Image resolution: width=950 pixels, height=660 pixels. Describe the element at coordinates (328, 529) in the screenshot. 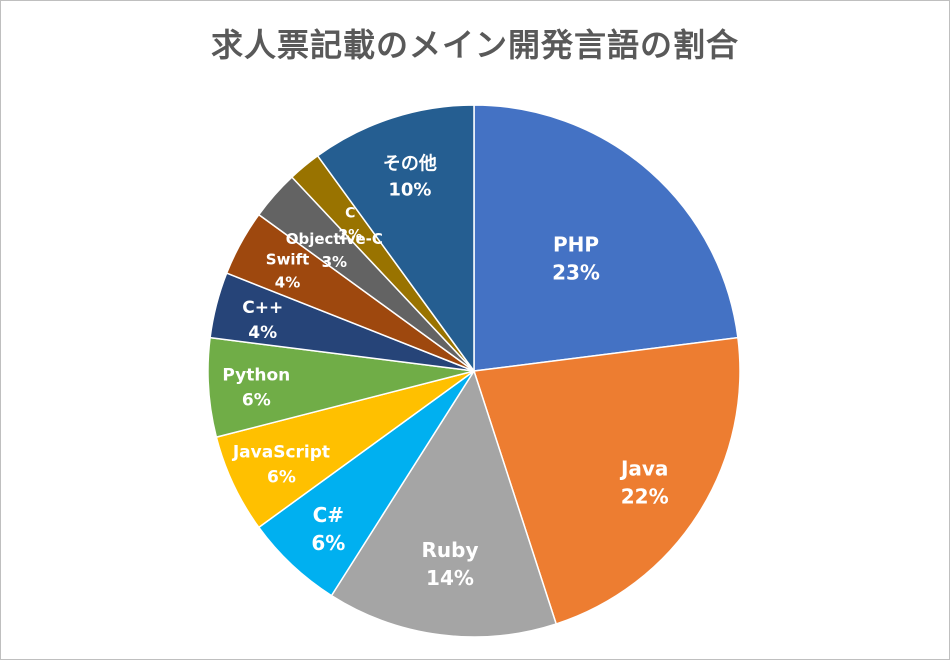

I see `slice-label-4: C# 6%` at that location.